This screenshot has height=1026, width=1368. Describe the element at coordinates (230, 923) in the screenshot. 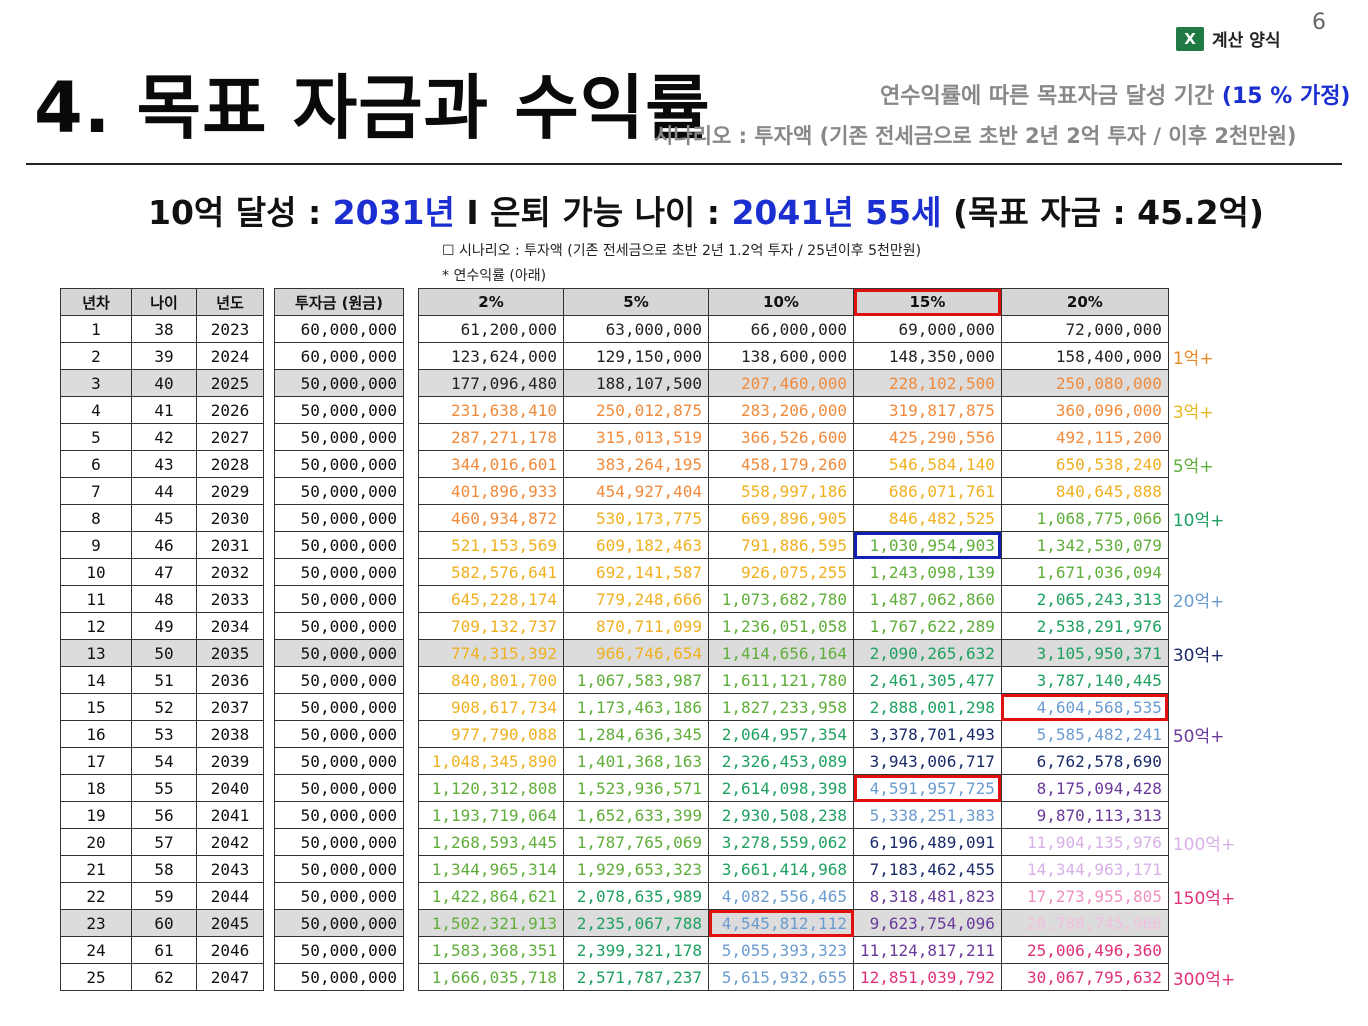

I see `cell-year: 2045` at that location.